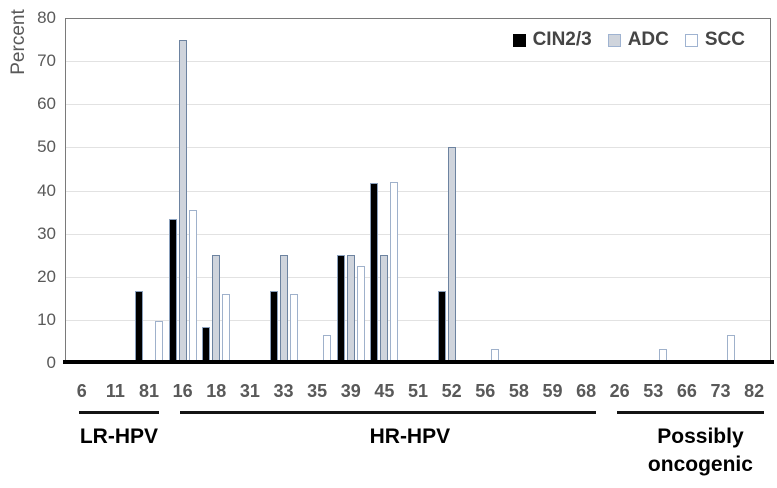 This screenshot has height=488, width=777. I want to click on x-tick-label-hpv81: 81, so click(149, 391).